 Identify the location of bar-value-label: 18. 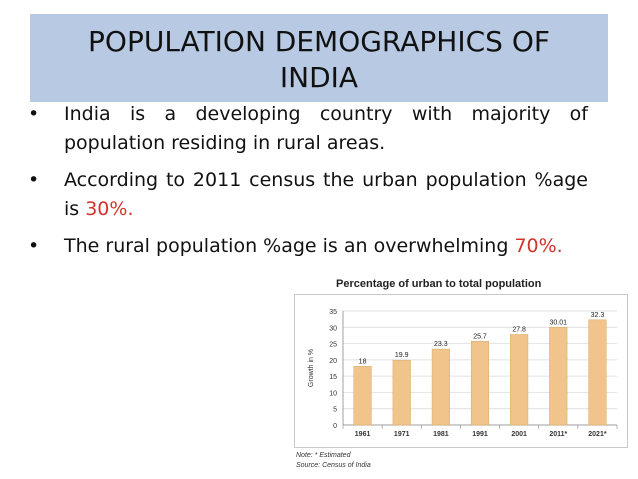
(363, 361).